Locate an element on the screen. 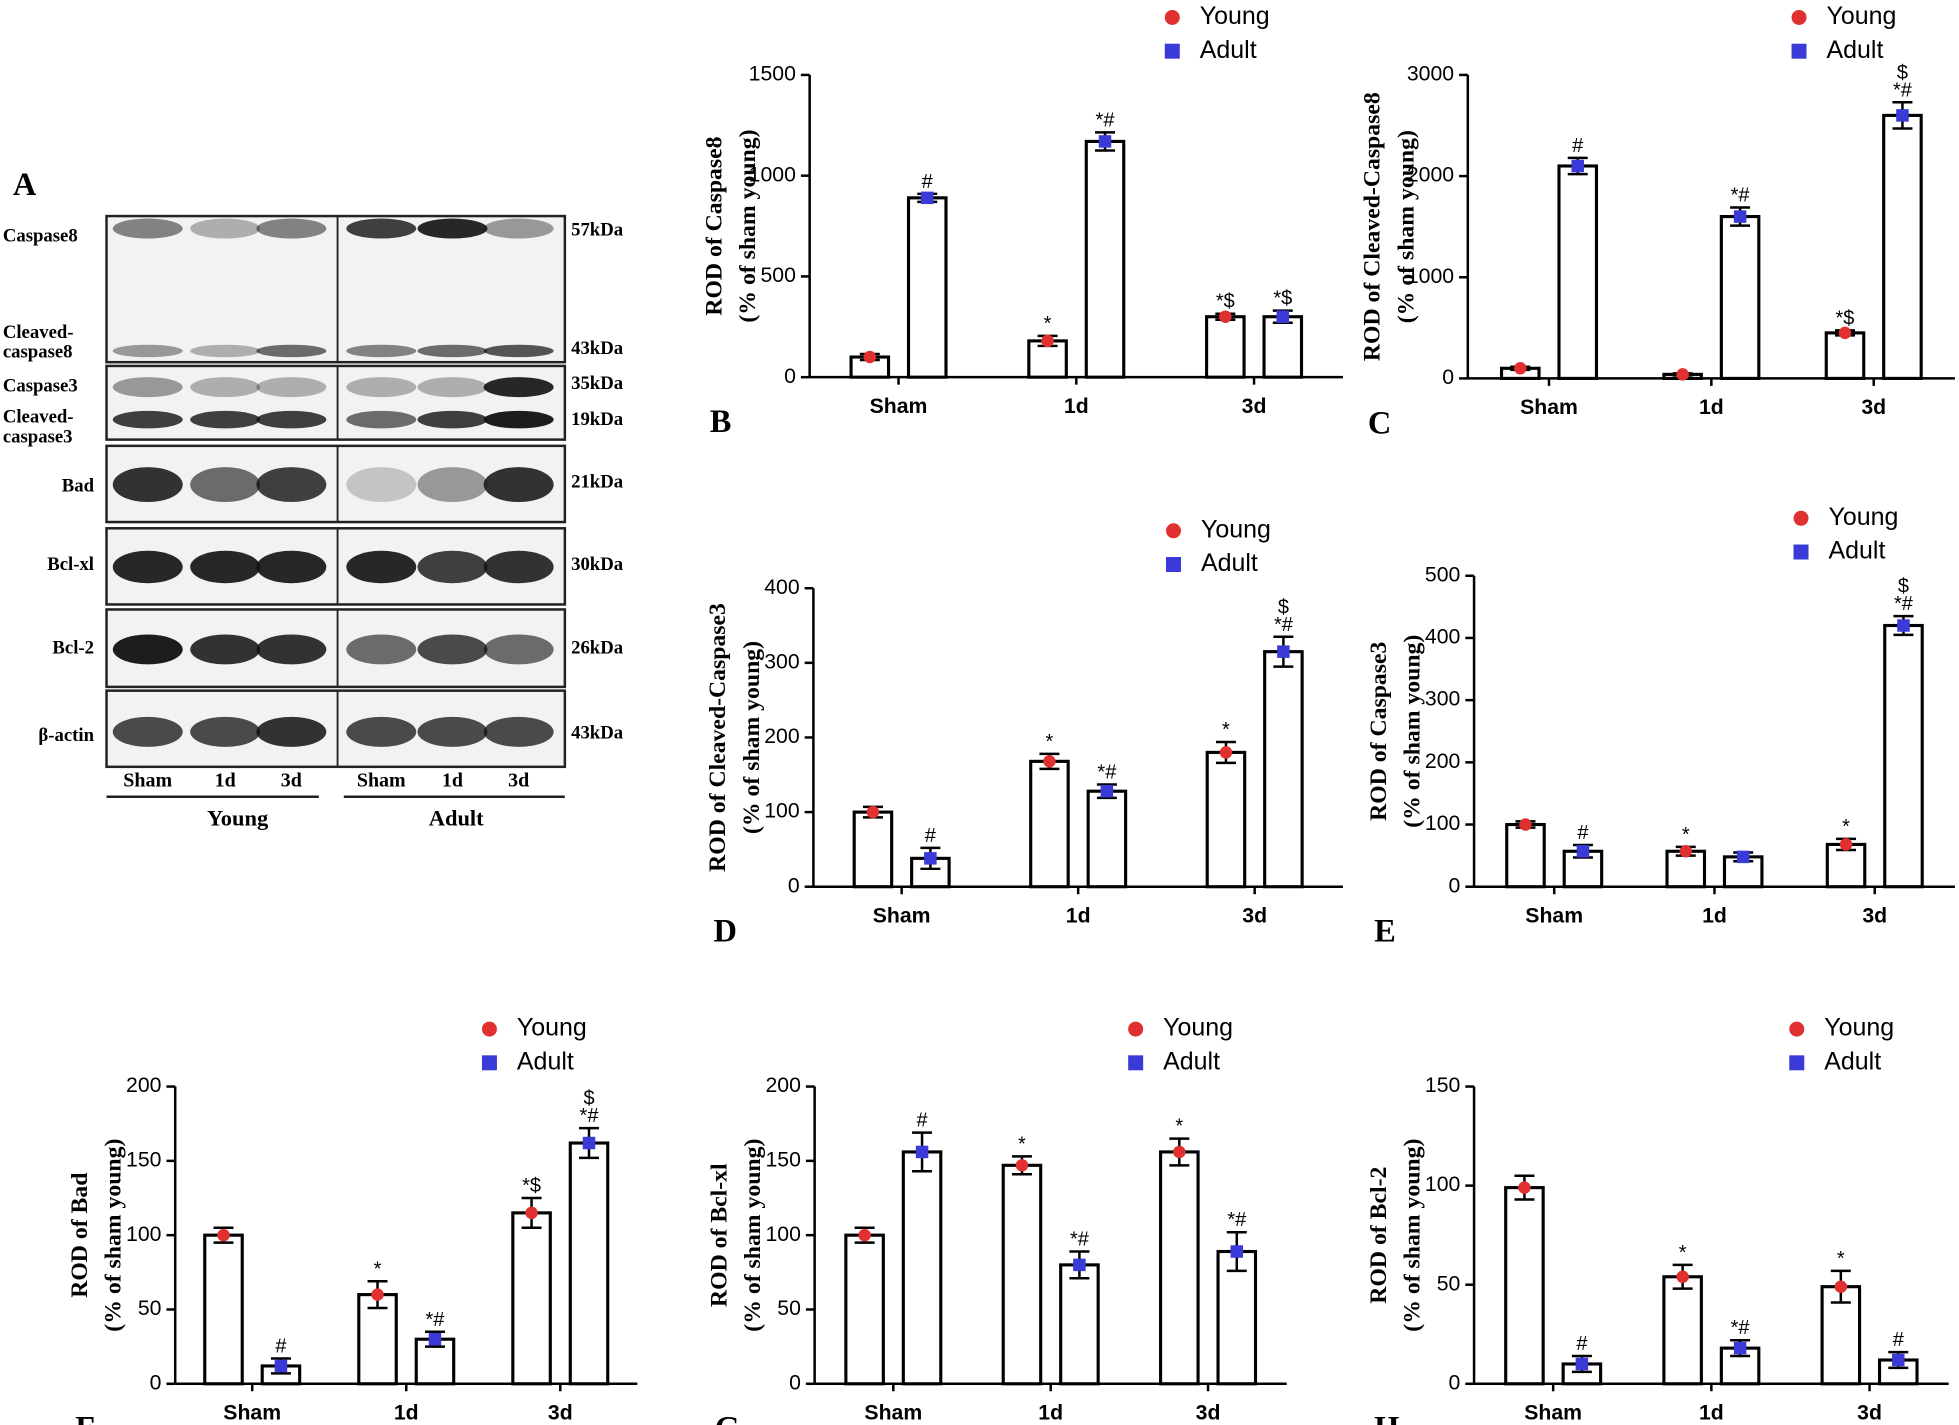 The height and width of the screenshot is (1425, 1959). y-tick-label: 400 is located at coordinates (1442, 637).